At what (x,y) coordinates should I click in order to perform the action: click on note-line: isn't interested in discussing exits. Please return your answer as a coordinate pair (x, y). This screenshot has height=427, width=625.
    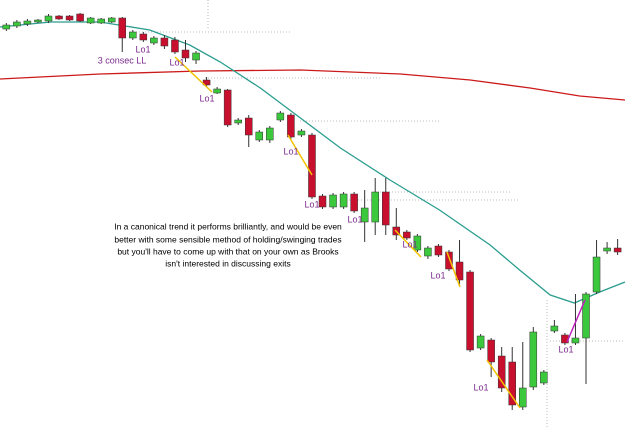
    Looking at the image, I should click on (227, 263).